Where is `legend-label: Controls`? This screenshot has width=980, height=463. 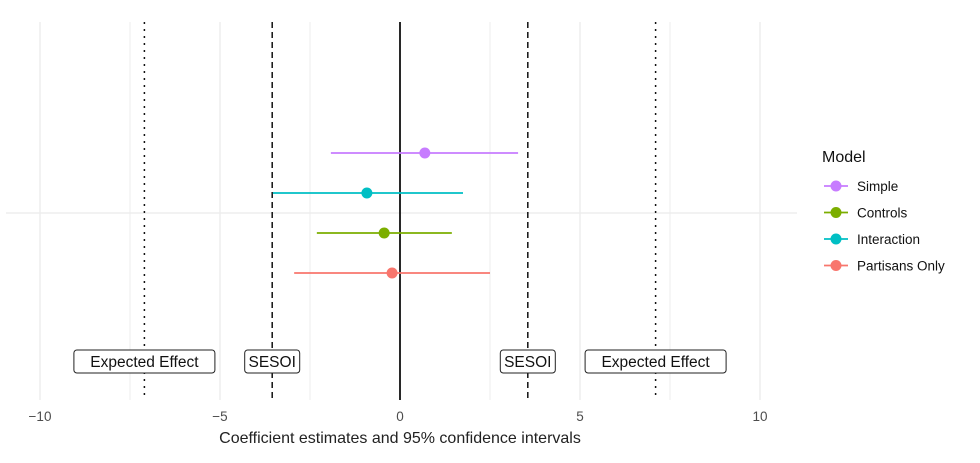 legend-label: Controls is located at coordinates (882, 213).